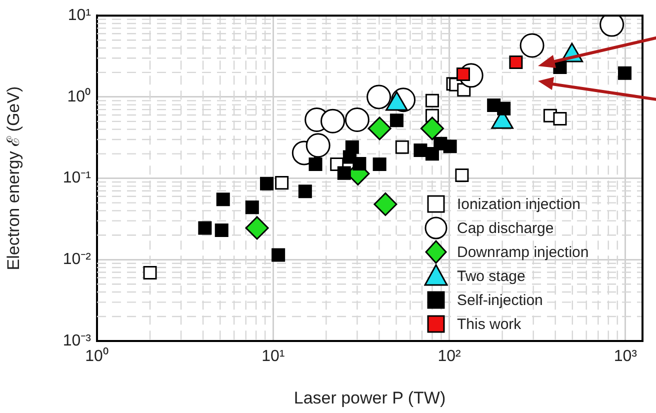  I want to click on y-tick-label: 10⁻², so click(77, 259).